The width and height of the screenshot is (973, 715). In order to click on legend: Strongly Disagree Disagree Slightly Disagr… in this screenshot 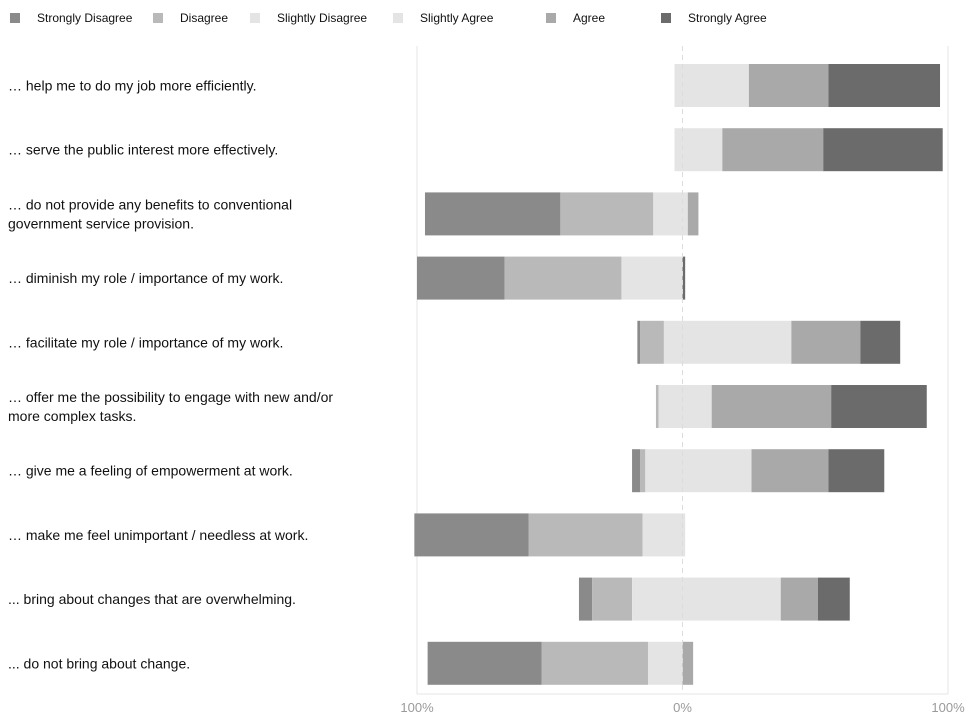, I will do `click(486, 18)`.